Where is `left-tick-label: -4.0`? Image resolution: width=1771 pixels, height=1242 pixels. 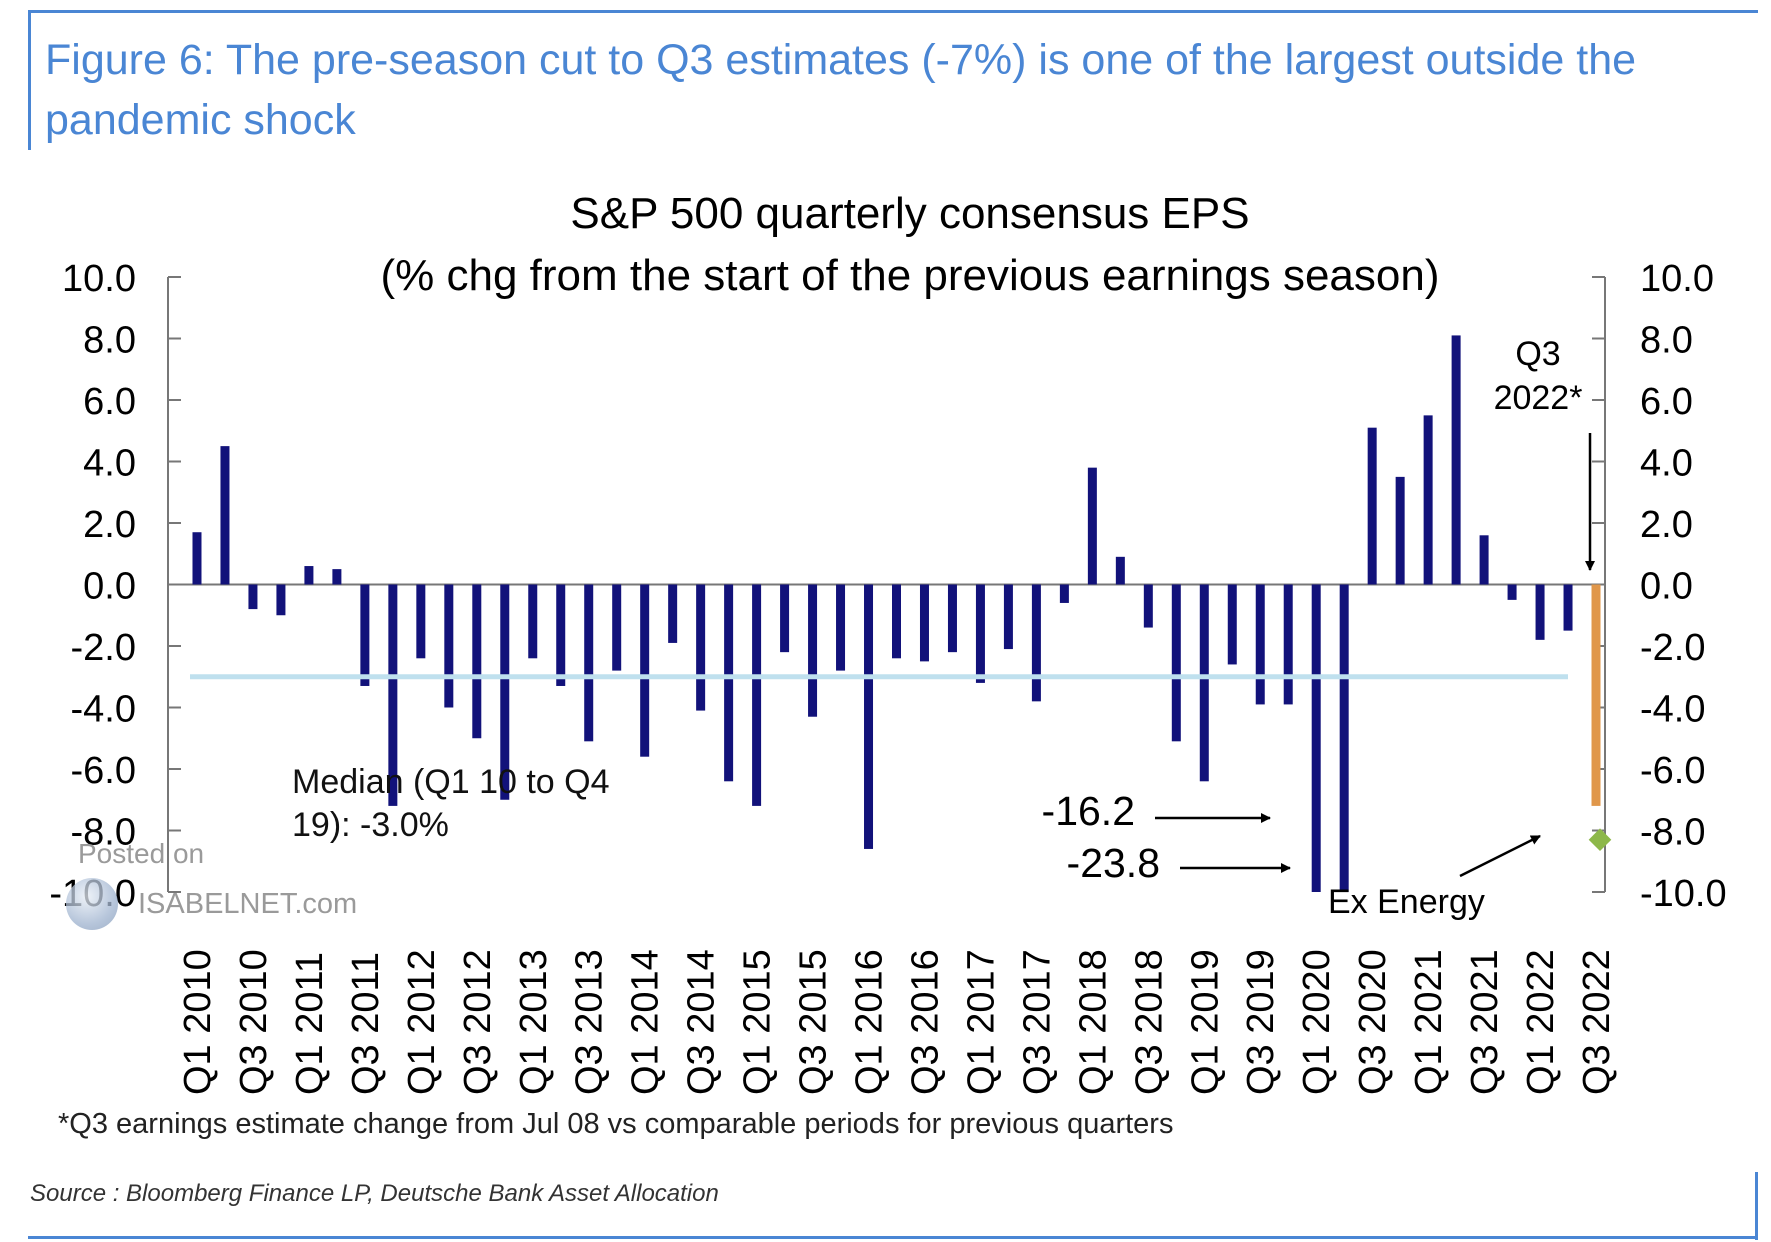 left-tick-label: -4.0 is located at coordinates (103, 710).